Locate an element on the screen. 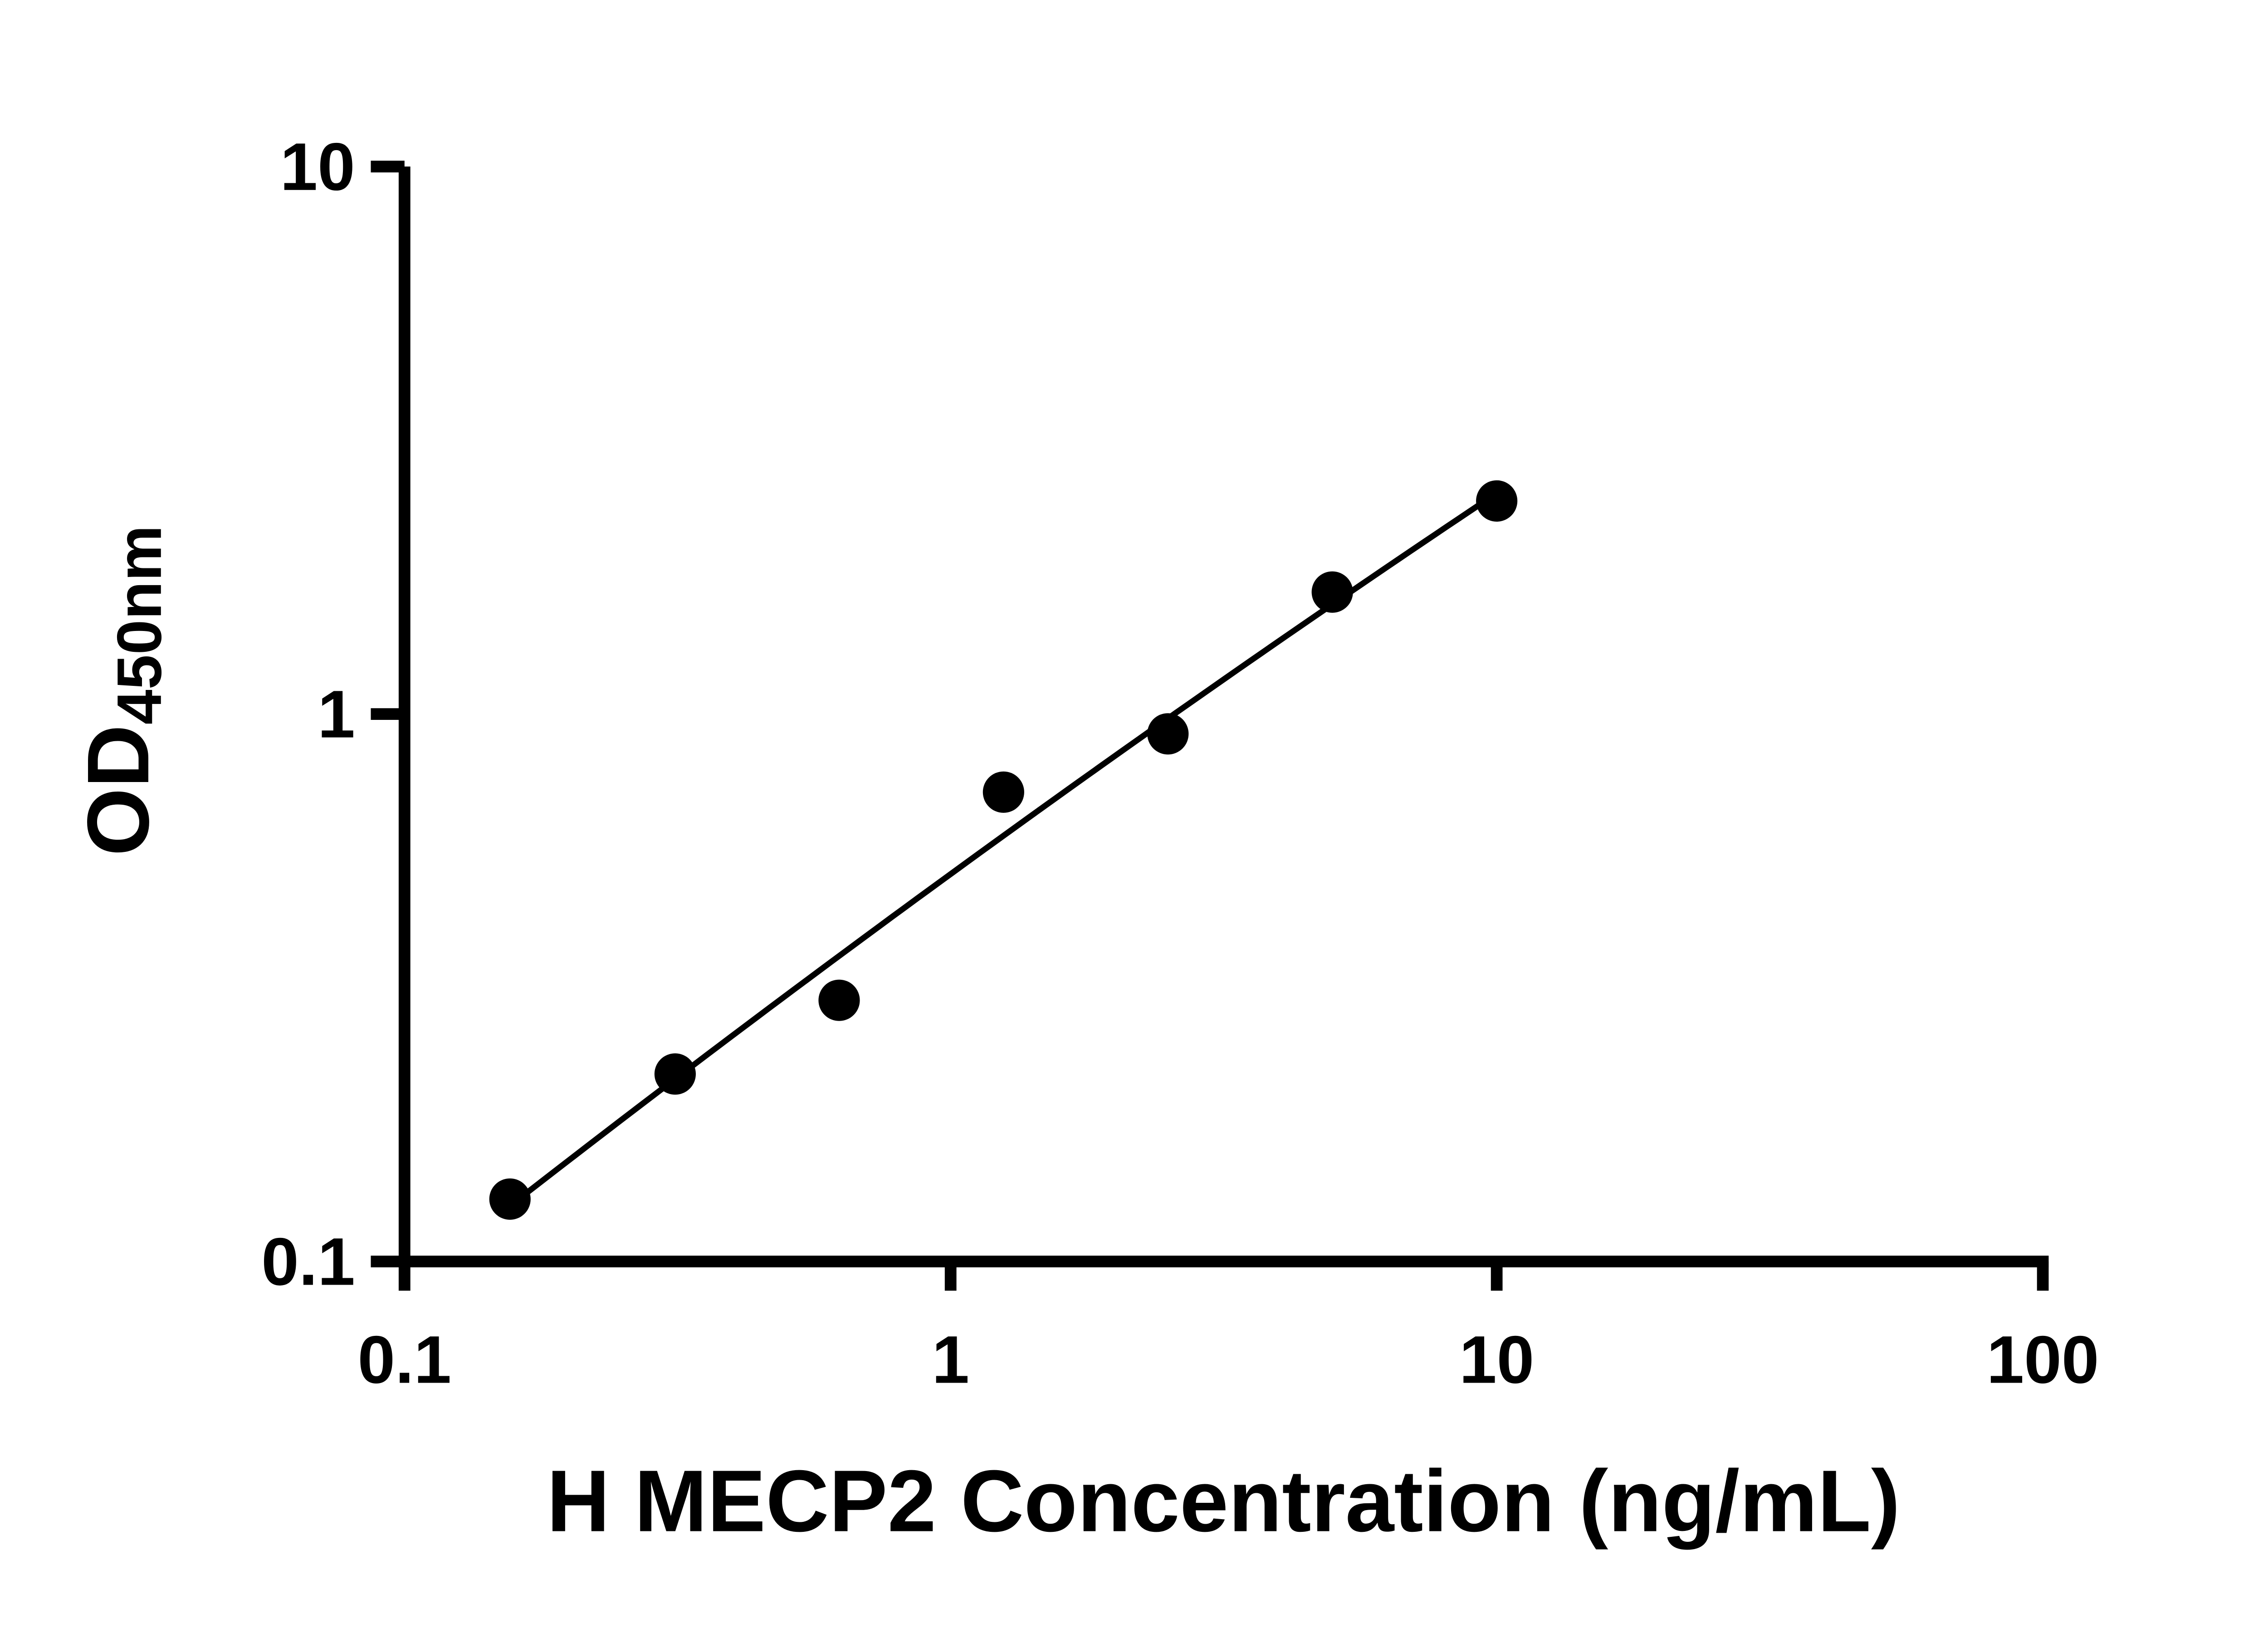 Image resolution: width=2268 pixels, height=1633 pixels. y-axis-title-main: OD is located at coordinates (118, 790).